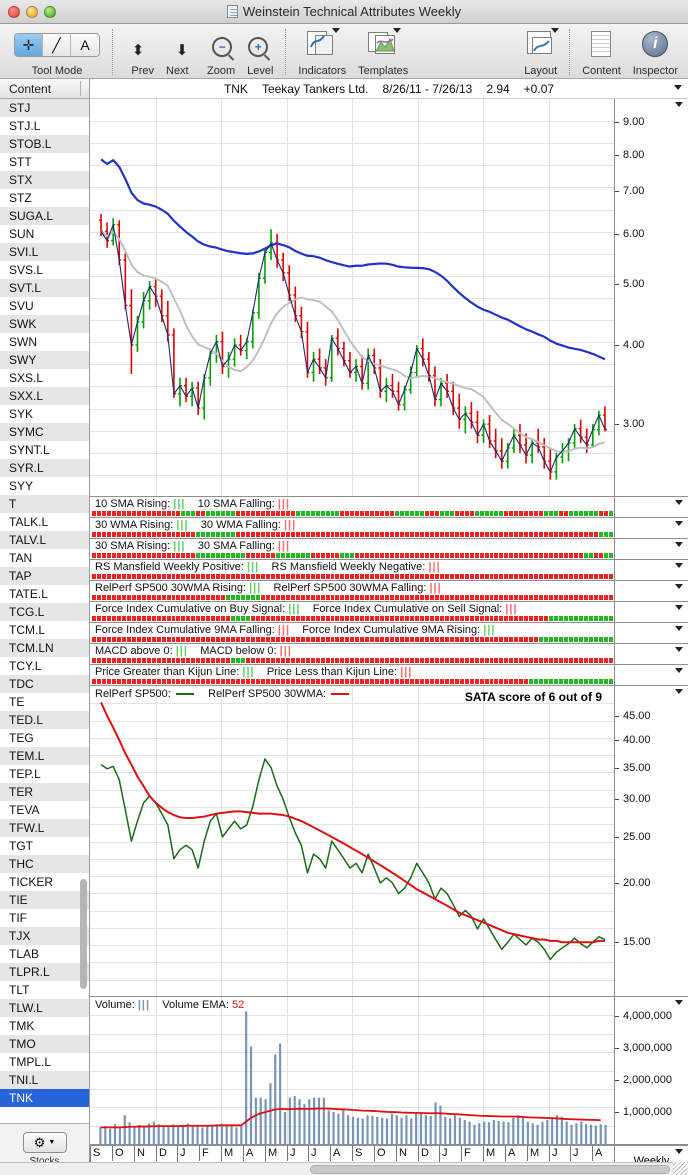 This screenshot has height=1175, width=688. What do you see at coordinates (21, 558) in the screenshot?
I see `sidebar-item-tan: TAN` at bounding box center [21, 558].